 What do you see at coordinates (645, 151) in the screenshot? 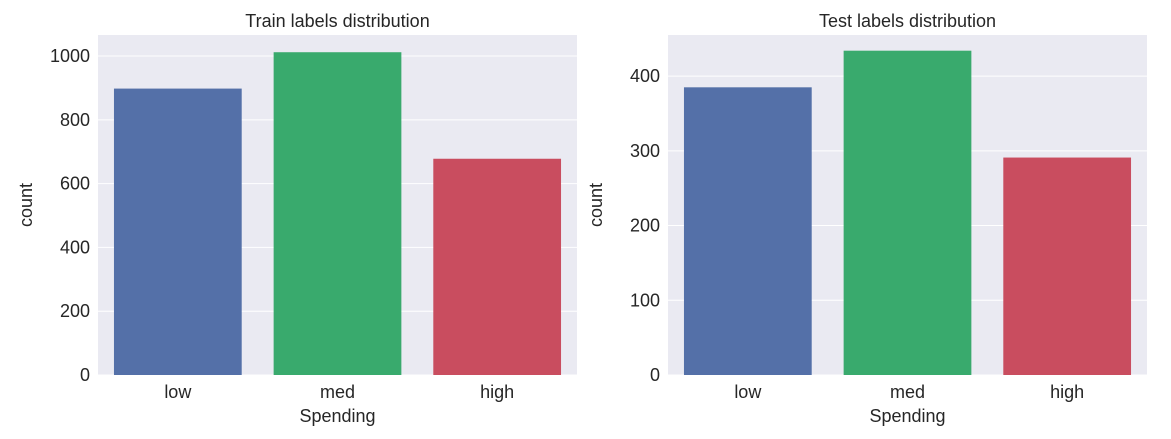
I see `y-tick-label: 300` at bounding box center [645, 151].